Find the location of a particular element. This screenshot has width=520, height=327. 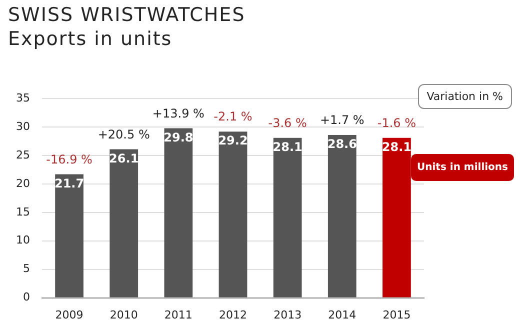

x-tick-label: 2013 is located at coordinates (288, 315).